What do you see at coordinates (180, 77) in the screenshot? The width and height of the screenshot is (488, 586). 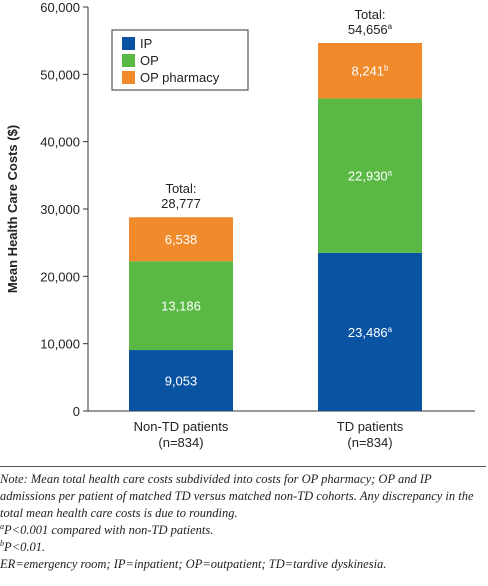 I see `legend-label: OP pharmacy` at bounding box center [180, 77].